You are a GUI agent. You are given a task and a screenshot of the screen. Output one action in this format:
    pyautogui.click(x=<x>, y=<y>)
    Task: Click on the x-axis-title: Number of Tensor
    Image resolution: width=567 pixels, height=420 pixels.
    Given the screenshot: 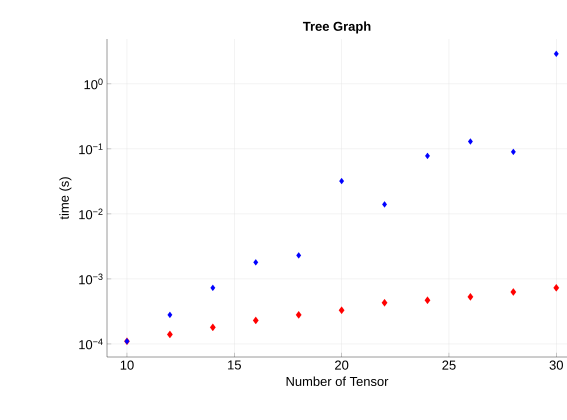 What is the action you would take?
    pyautogui.click(x=337, y=381)
    